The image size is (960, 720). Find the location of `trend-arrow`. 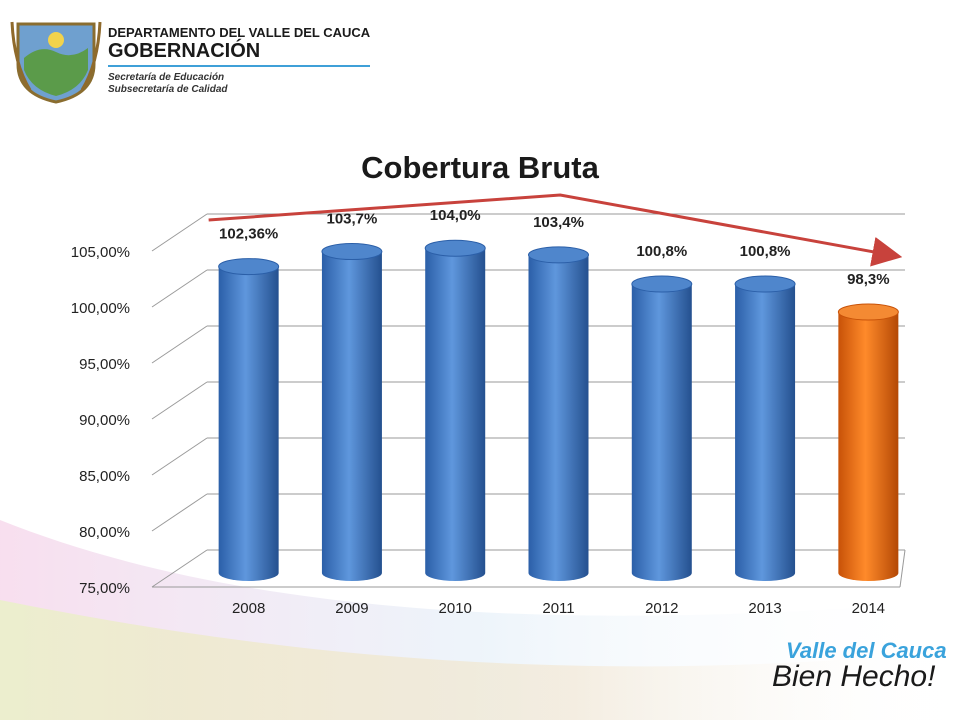

trend-arrow is located at coordinates (555, 230).